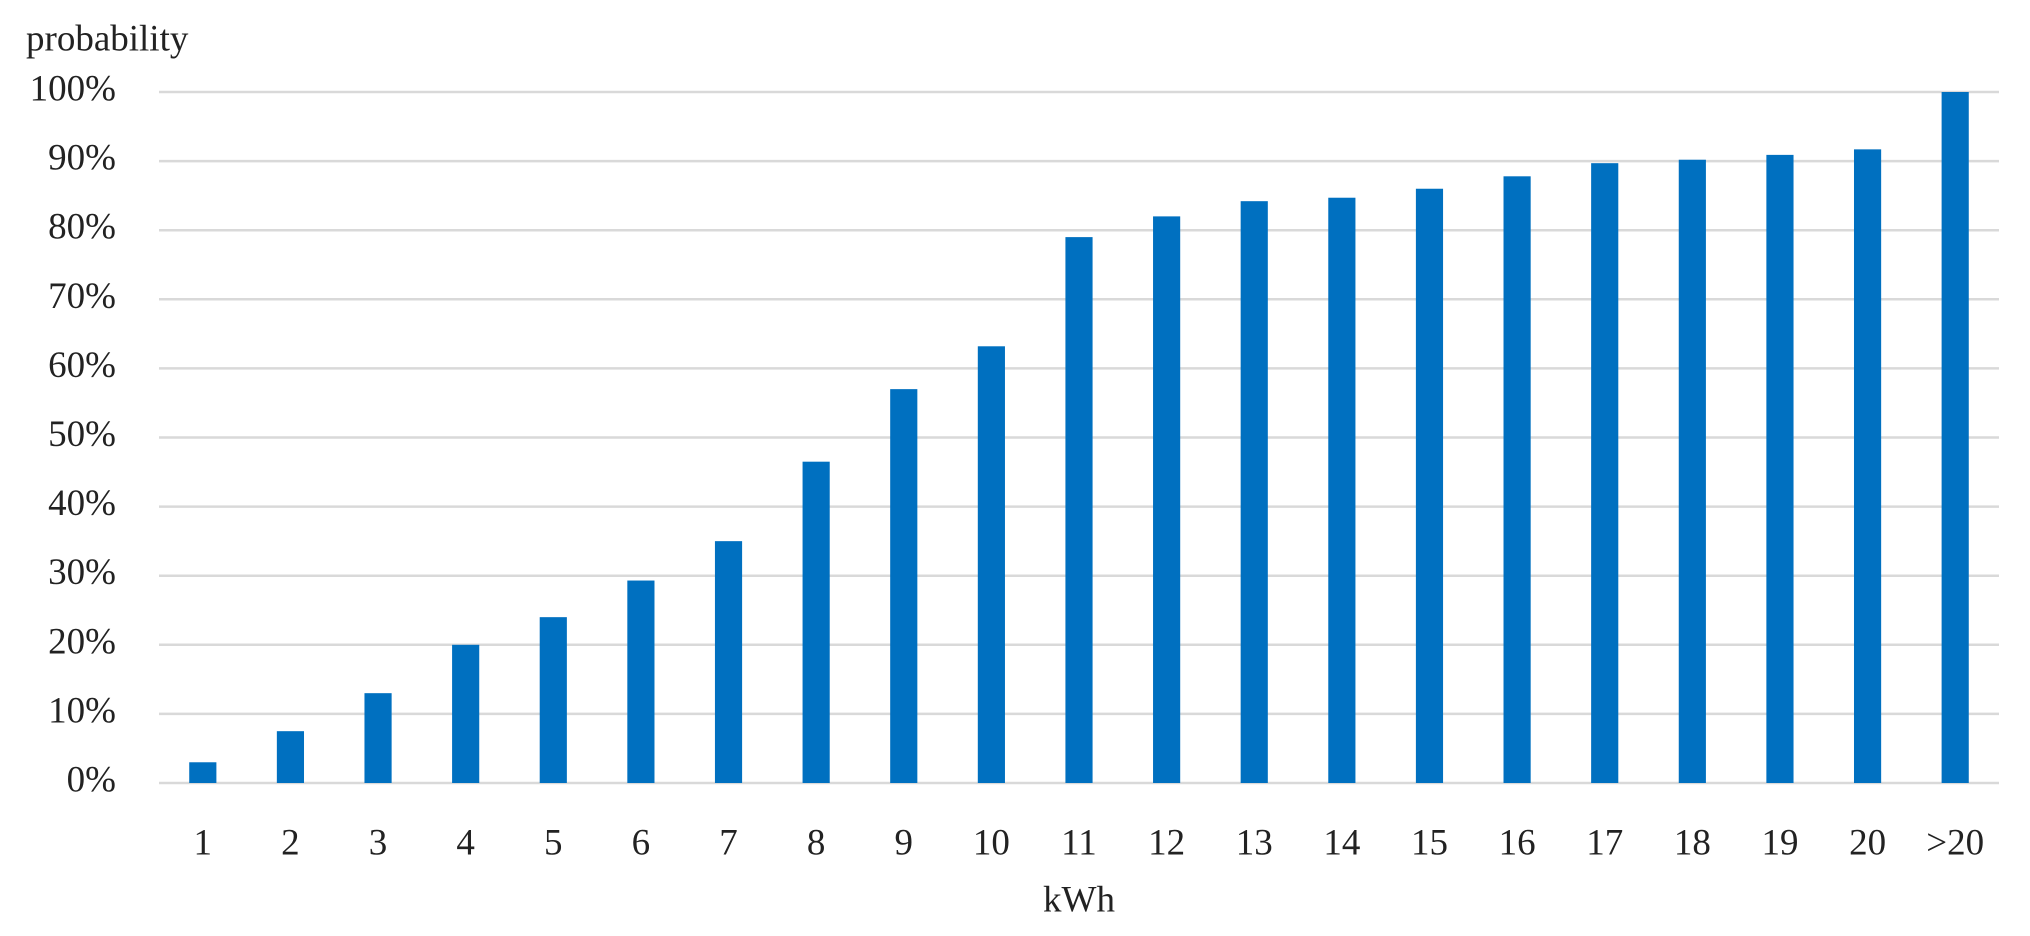  What do you see at coordinates (378, 842) in the screenshot?
I see `x-tick-label: 3` at bounding box center [378, 842].